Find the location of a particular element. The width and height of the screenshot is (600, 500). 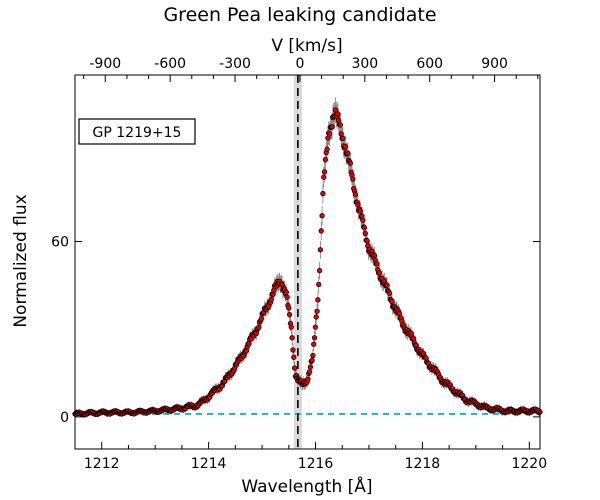

chart-title: Green Pea leaking candidate is located at coordinates (299, 15).